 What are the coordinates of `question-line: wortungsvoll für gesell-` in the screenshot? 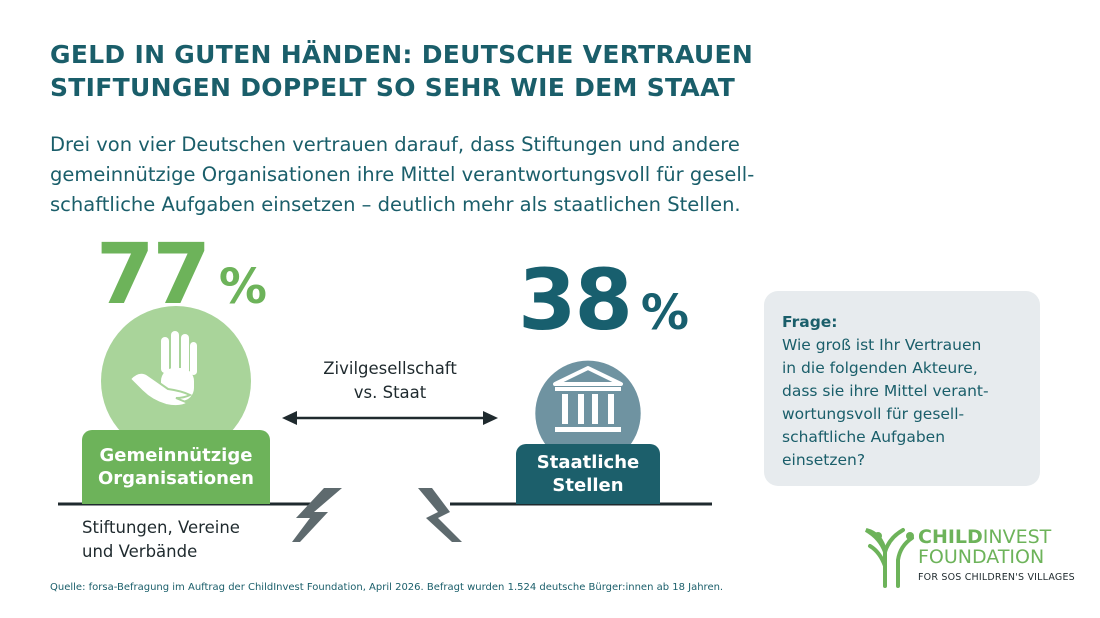 It's located at (873, 414).